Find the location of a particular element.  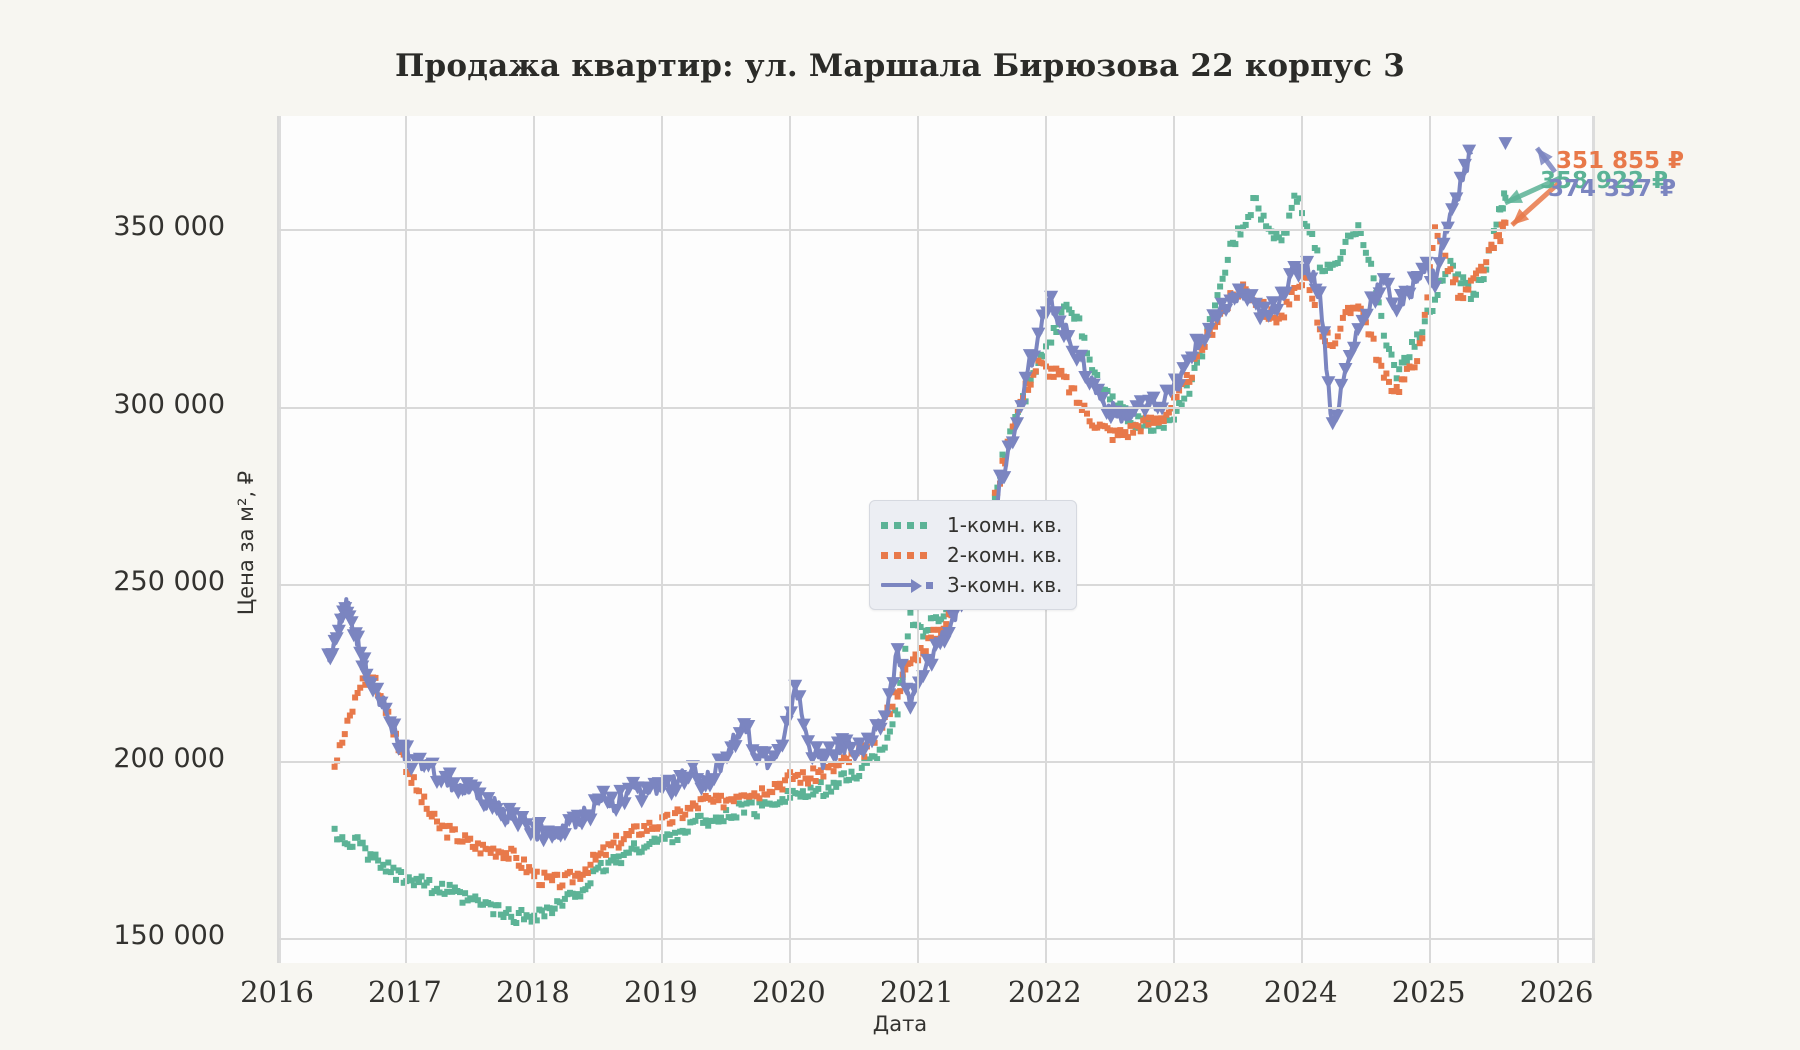

x-tick-label: 2018 is located at coordinates (533, 992).